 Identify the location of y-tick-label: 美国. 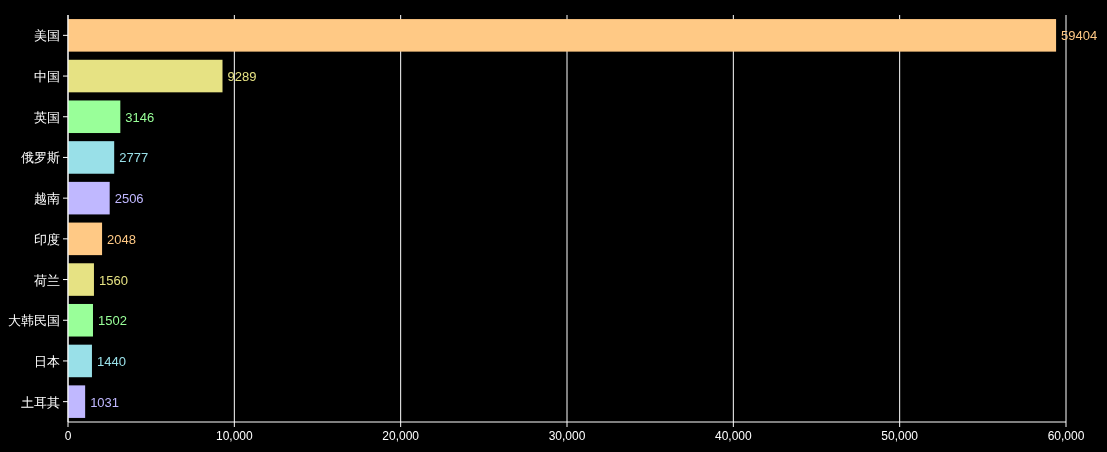
(47, 36).